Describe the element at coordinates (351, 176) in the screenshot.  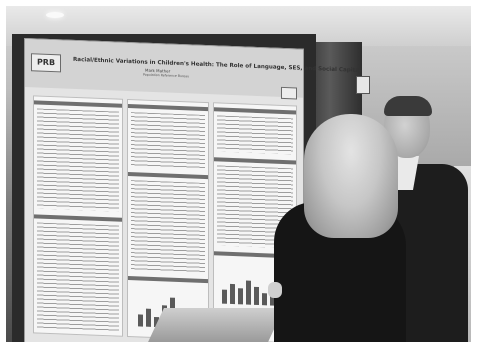
I see `woman-hair` at that location.